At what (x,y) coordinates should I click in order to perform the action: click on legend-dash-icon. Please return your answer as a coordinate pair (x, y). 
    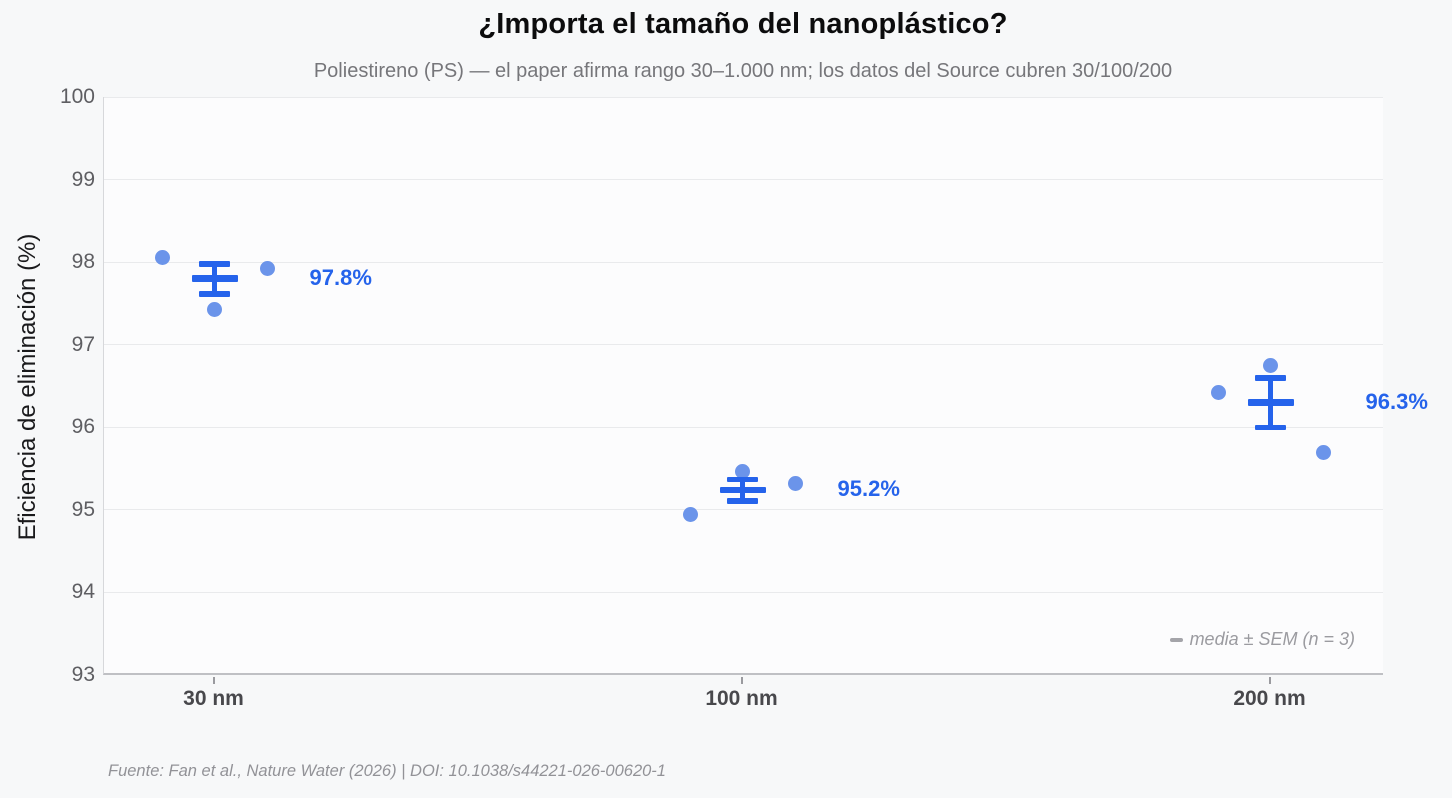
    Looking at the image, I should click on (1176, 639).